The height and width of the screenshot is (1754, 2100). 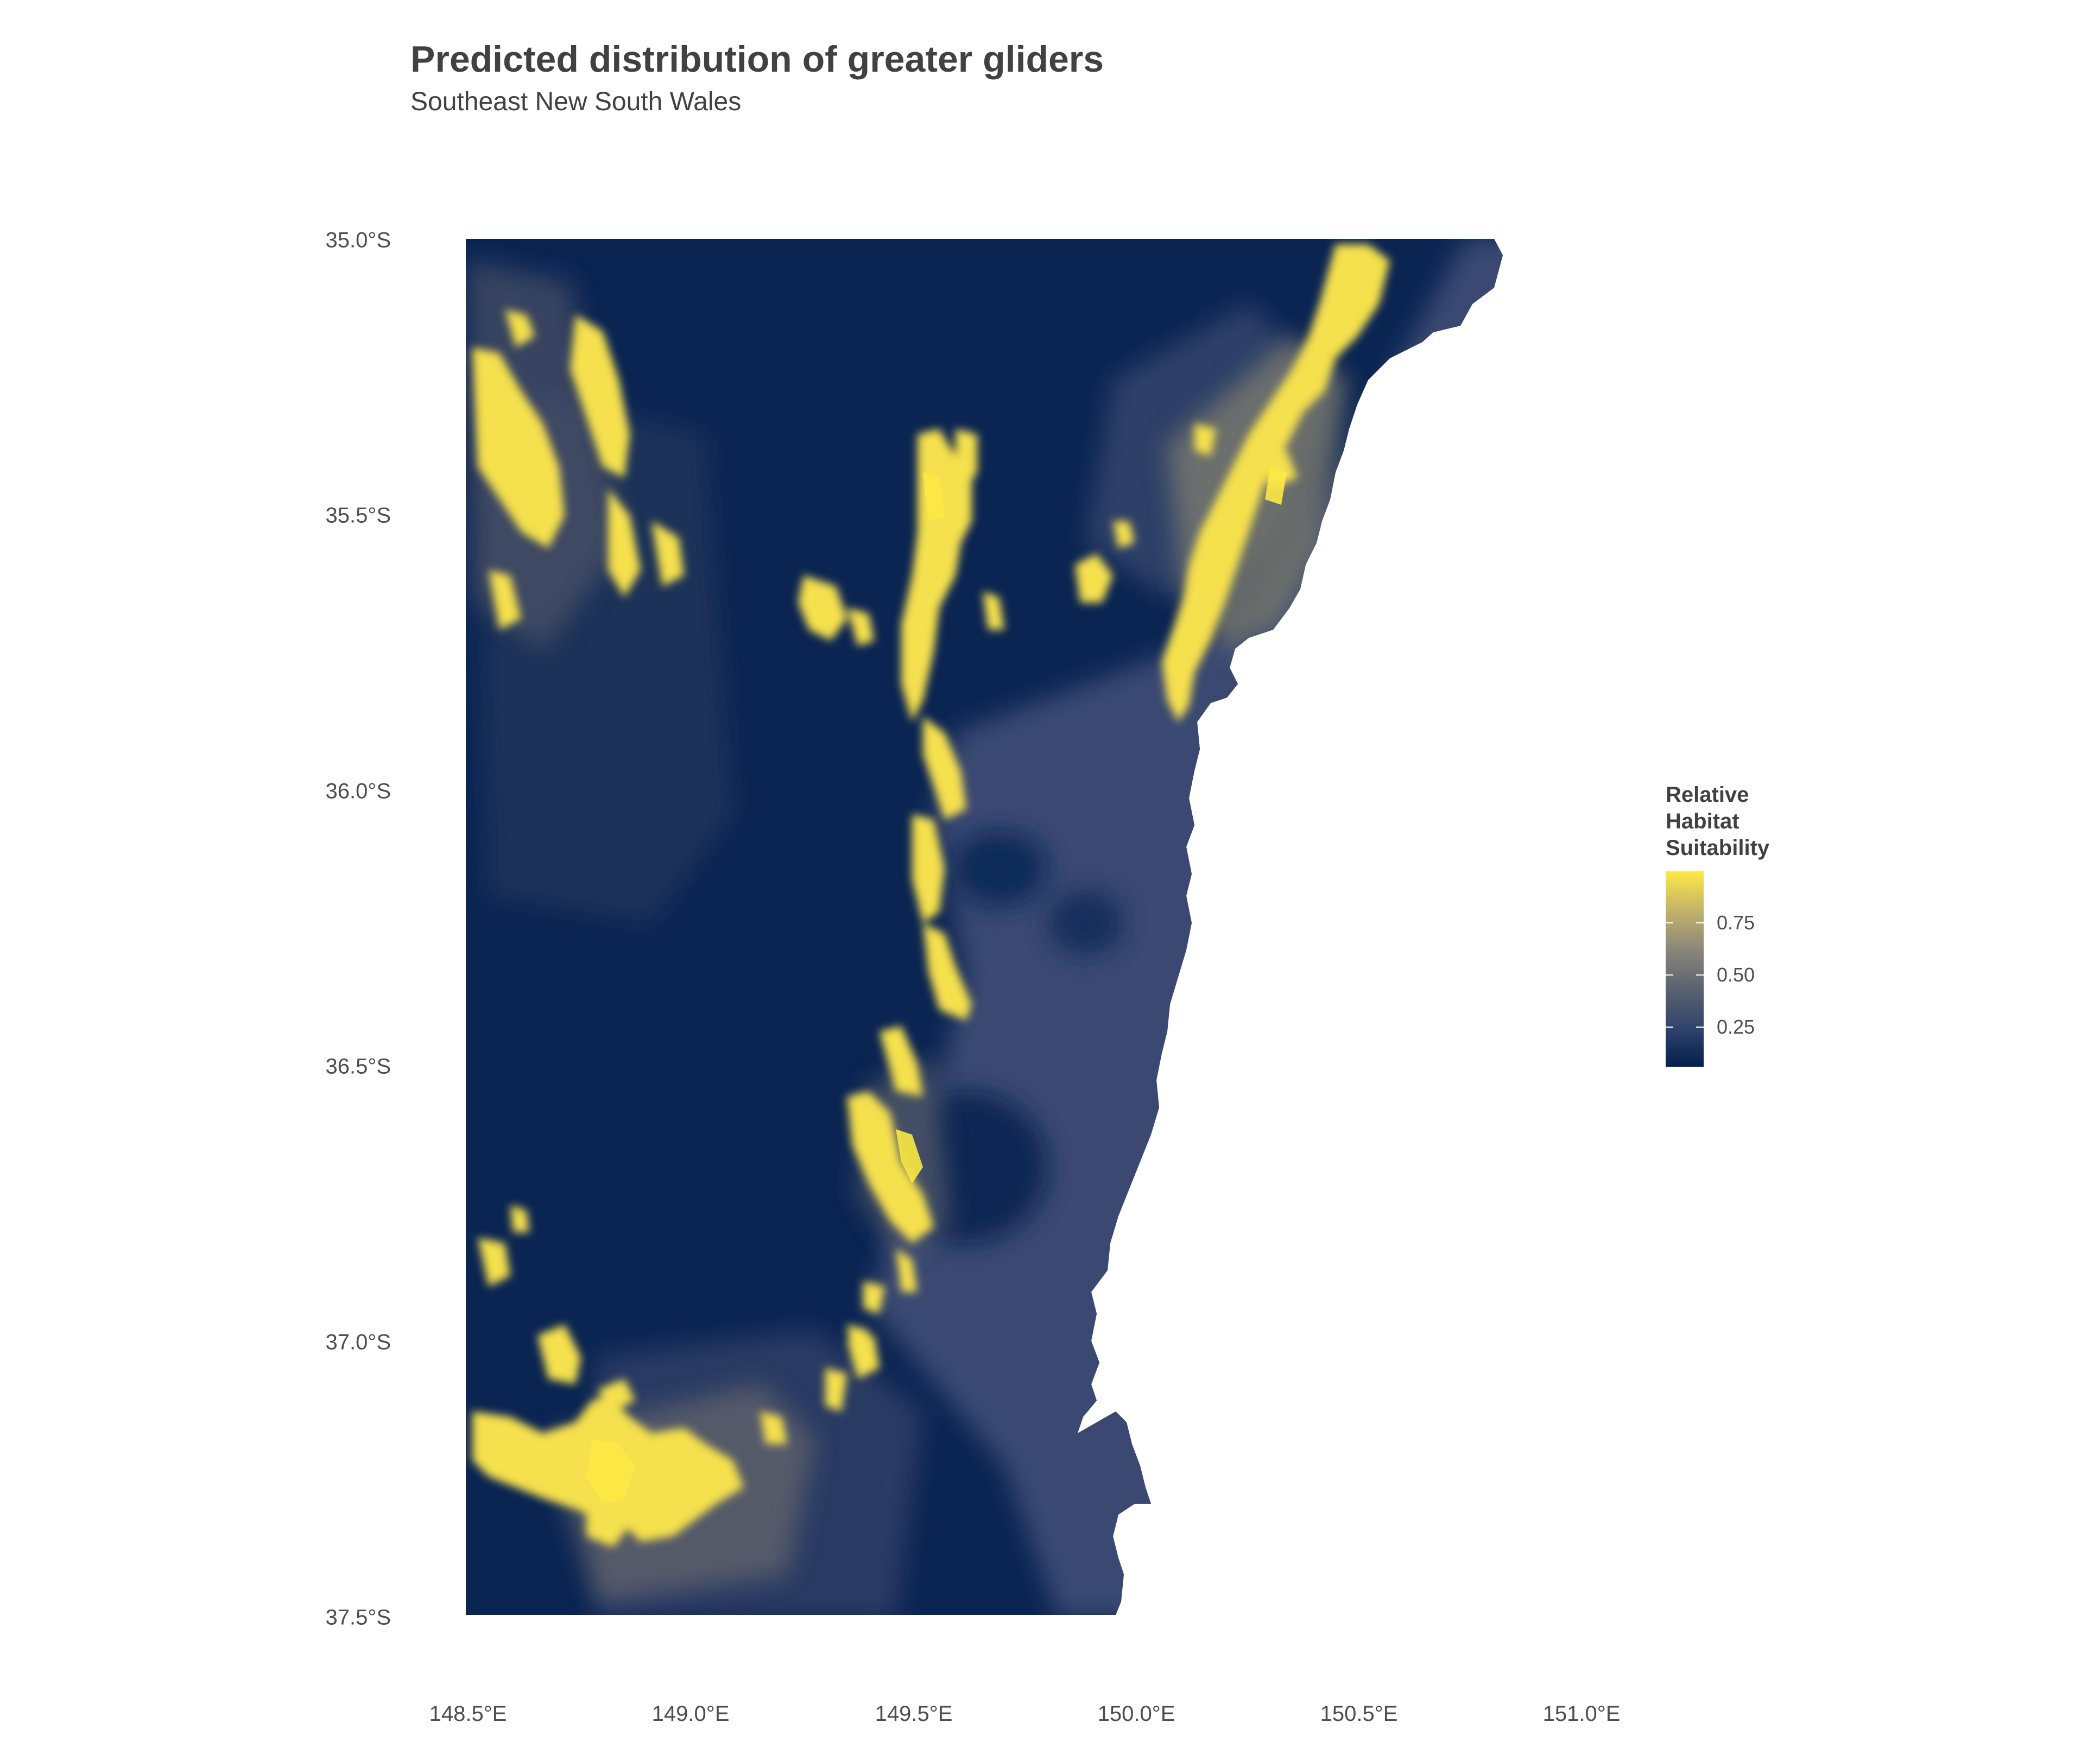 What do you see at coordinates (1718, 821) in the screenshot?
I see `legend-title: Relative Habitat Suitability` at bounding box center [1718, 821].